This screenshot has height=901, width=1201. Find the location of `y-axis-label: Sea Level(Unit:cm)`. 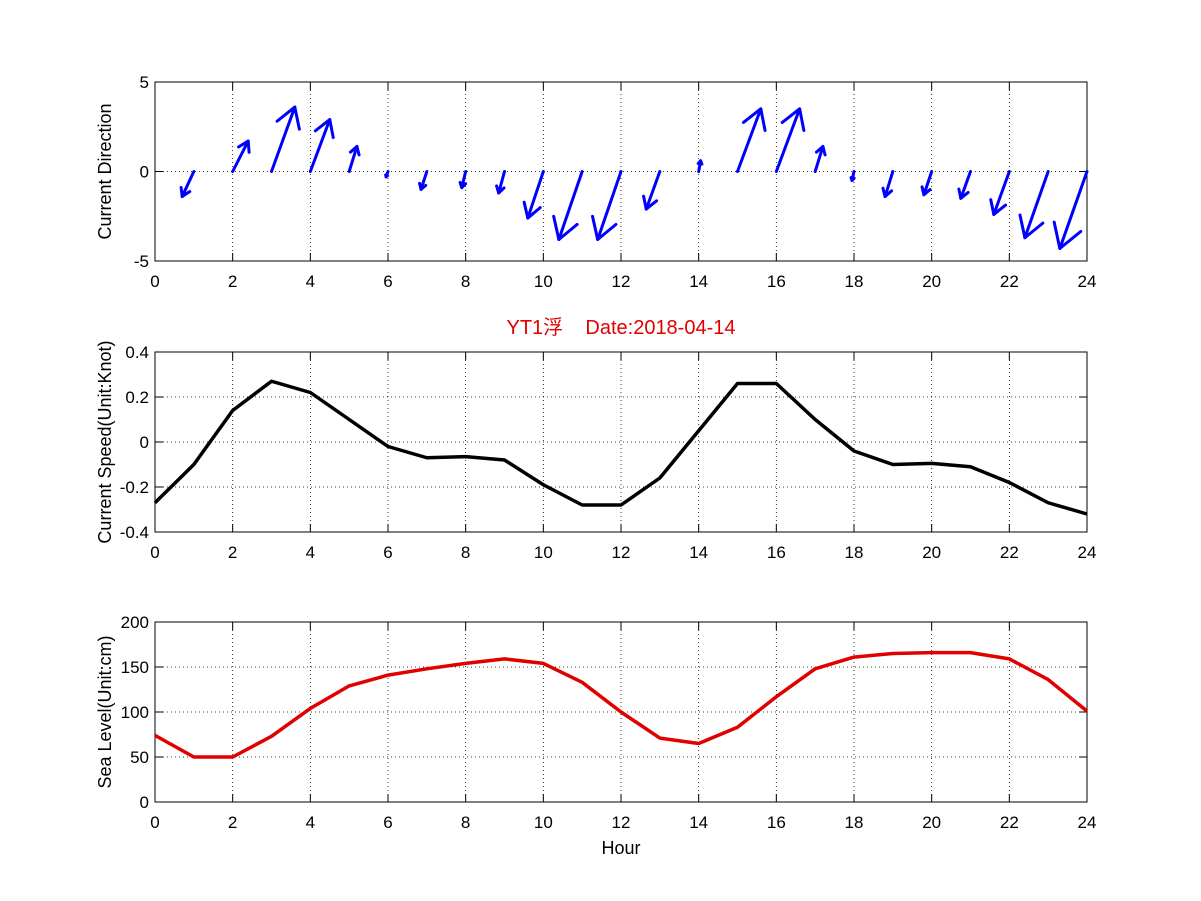

y-axis-label: Sea Level(Unit:cm) is located at coordinates (105, 711).